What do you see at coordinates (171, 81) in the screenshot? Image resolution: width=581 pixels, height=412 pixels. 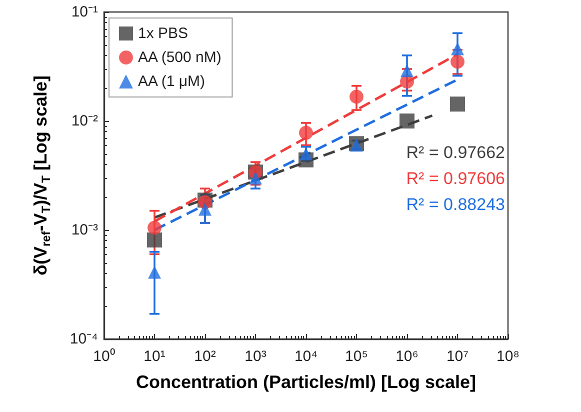 I see `legend-label: AA (1 μM)` at bounding box center [171, 81].